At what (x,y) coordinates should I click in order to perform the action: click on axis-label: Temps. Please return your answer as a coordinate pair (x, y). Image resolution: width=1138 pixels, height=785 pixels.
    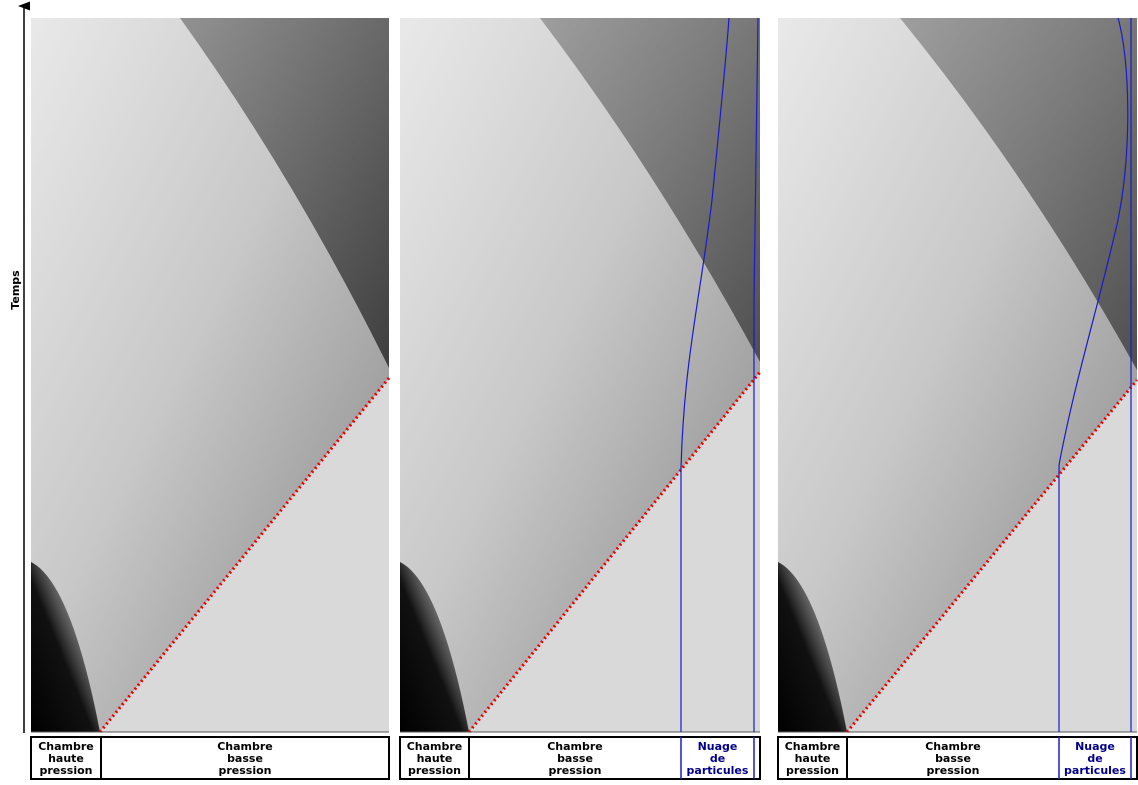
    Looking at the image, I should click on (15, 290).